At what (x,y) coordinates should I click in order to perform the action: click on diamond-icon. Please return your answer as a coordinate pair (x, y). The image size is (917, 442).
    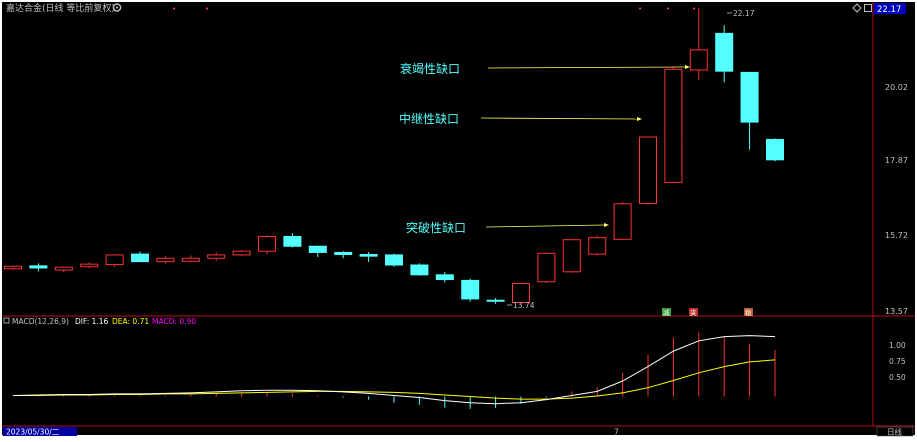
    Looking at the image, I should click on (857, 8).